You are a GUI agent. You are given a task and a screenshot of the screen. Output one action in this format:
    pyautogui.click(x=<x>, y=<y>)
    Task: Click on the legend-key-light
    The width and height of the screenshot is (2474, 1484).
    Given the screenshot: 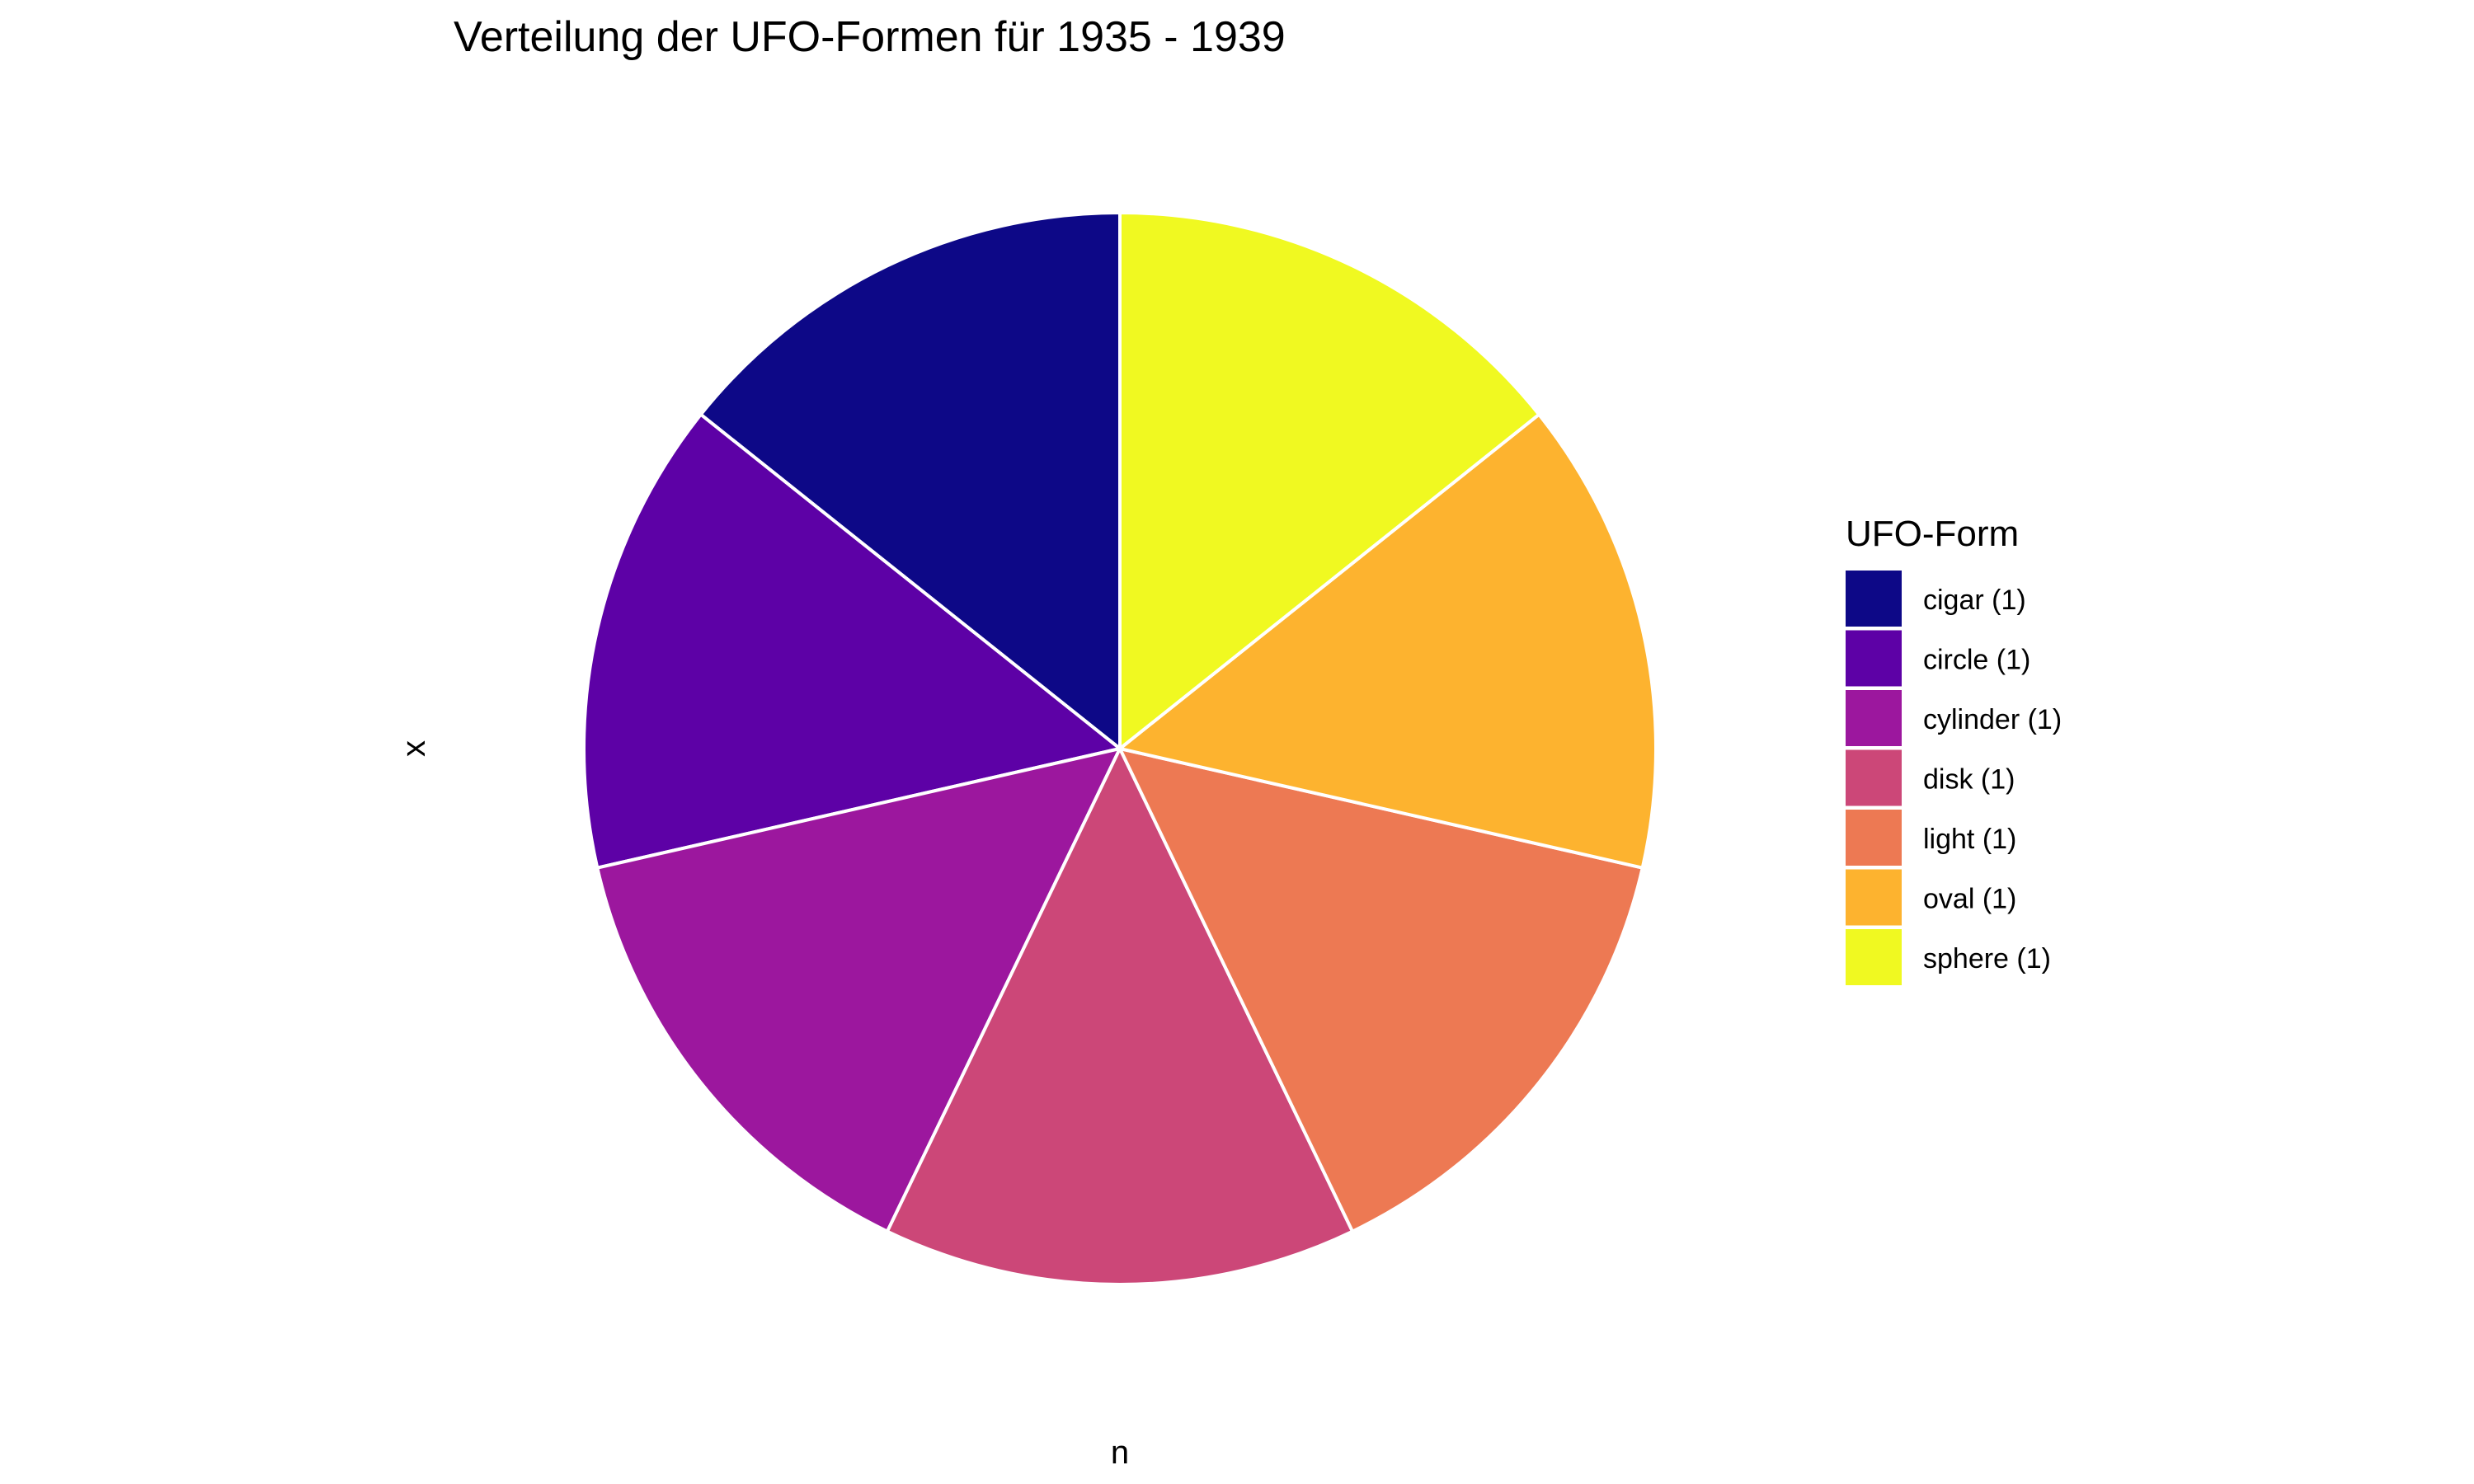 What is the action you would take?
    pyautogui.click(x=1874, y=838)
    